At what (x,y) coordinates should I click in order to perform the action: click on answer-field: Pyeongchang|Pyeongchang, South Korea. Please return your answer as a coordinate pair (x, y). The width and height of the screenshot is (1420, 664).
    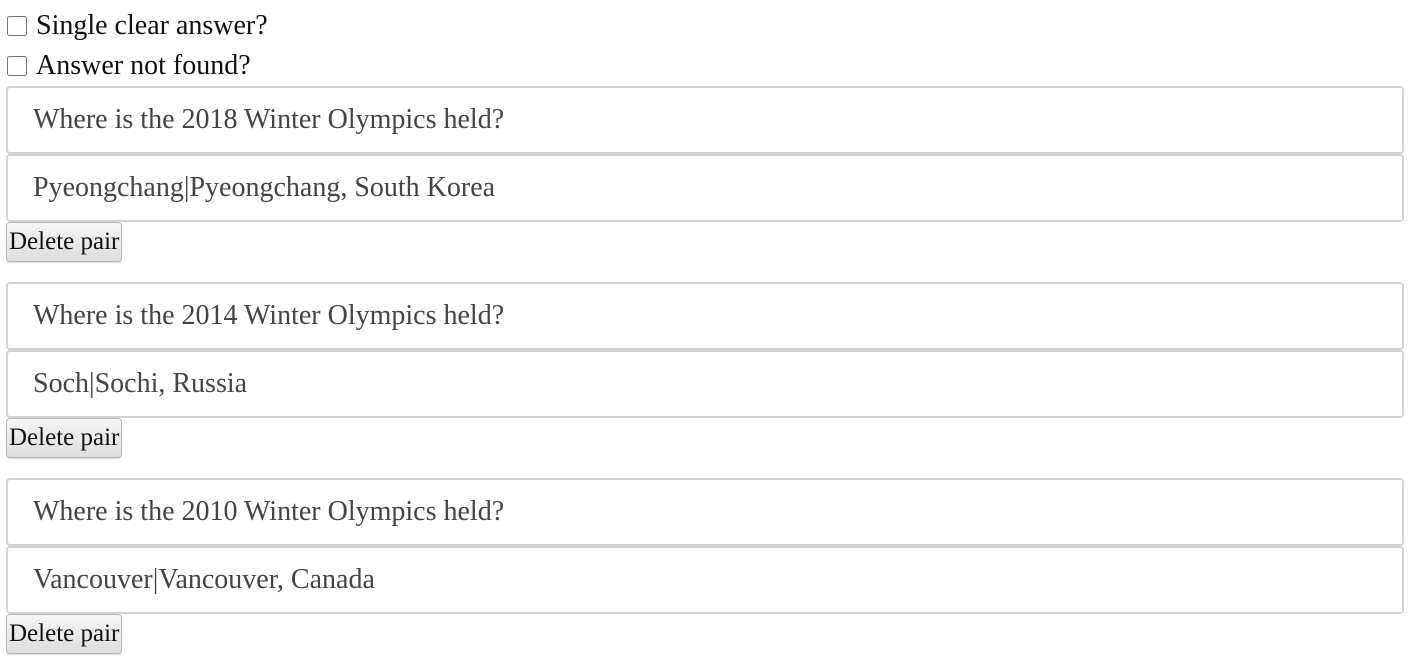
    Looking at the image, I should click on (705, 188).